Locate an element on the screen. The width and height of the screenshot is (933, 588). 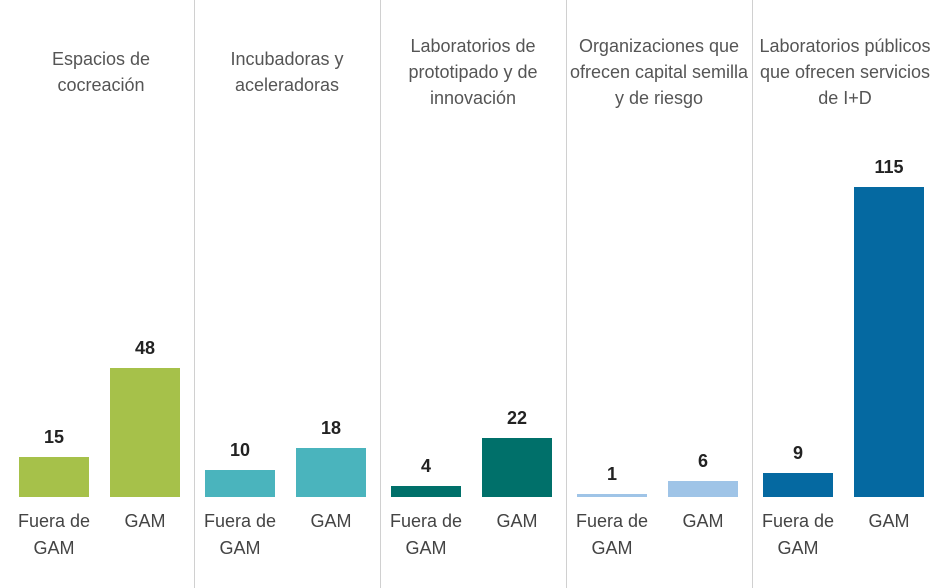
value-label: 1 is located at coordinates (611, 474).